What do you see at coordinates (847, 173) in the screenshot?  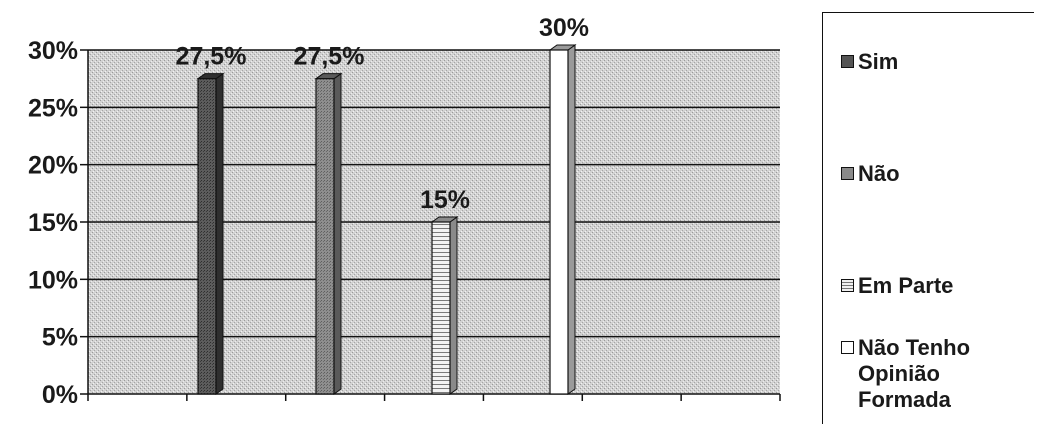 I see `legend-swatch-nao` at bounding box center [847, 173].